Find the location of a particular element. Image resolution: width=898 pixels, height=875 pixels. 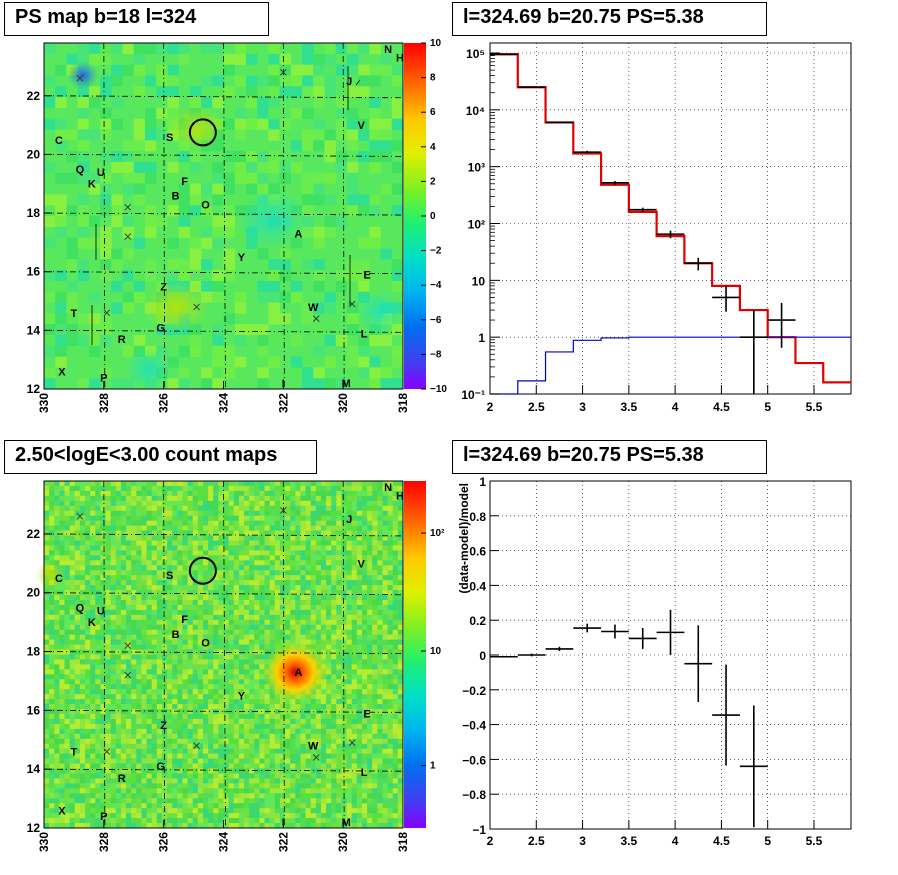

source-cross-marker is located at coordinates (107, 313).